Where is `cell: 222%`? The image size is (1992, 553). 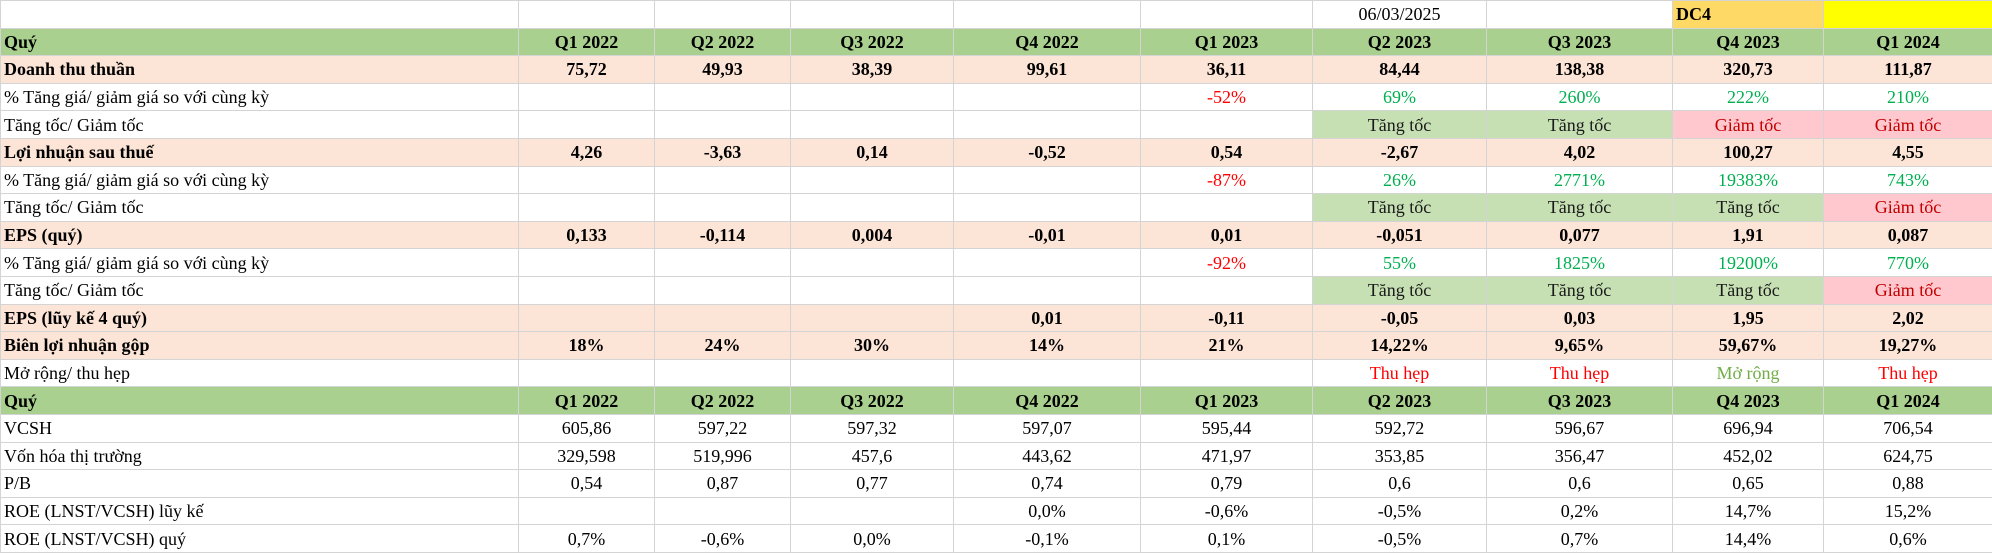 cell: 222% is located at coordinates (1748, 97).